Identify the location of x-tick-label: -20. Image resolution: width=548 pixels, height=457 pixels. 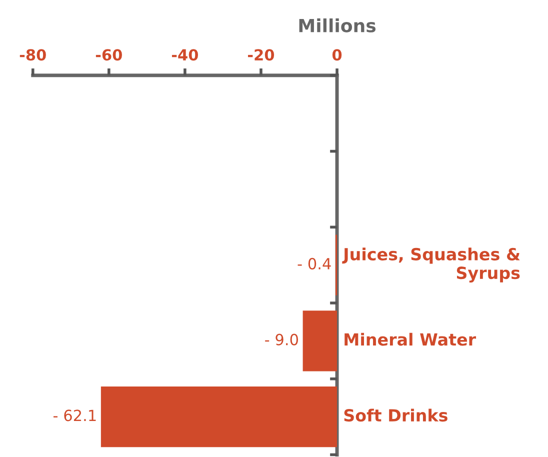
(261, 55).